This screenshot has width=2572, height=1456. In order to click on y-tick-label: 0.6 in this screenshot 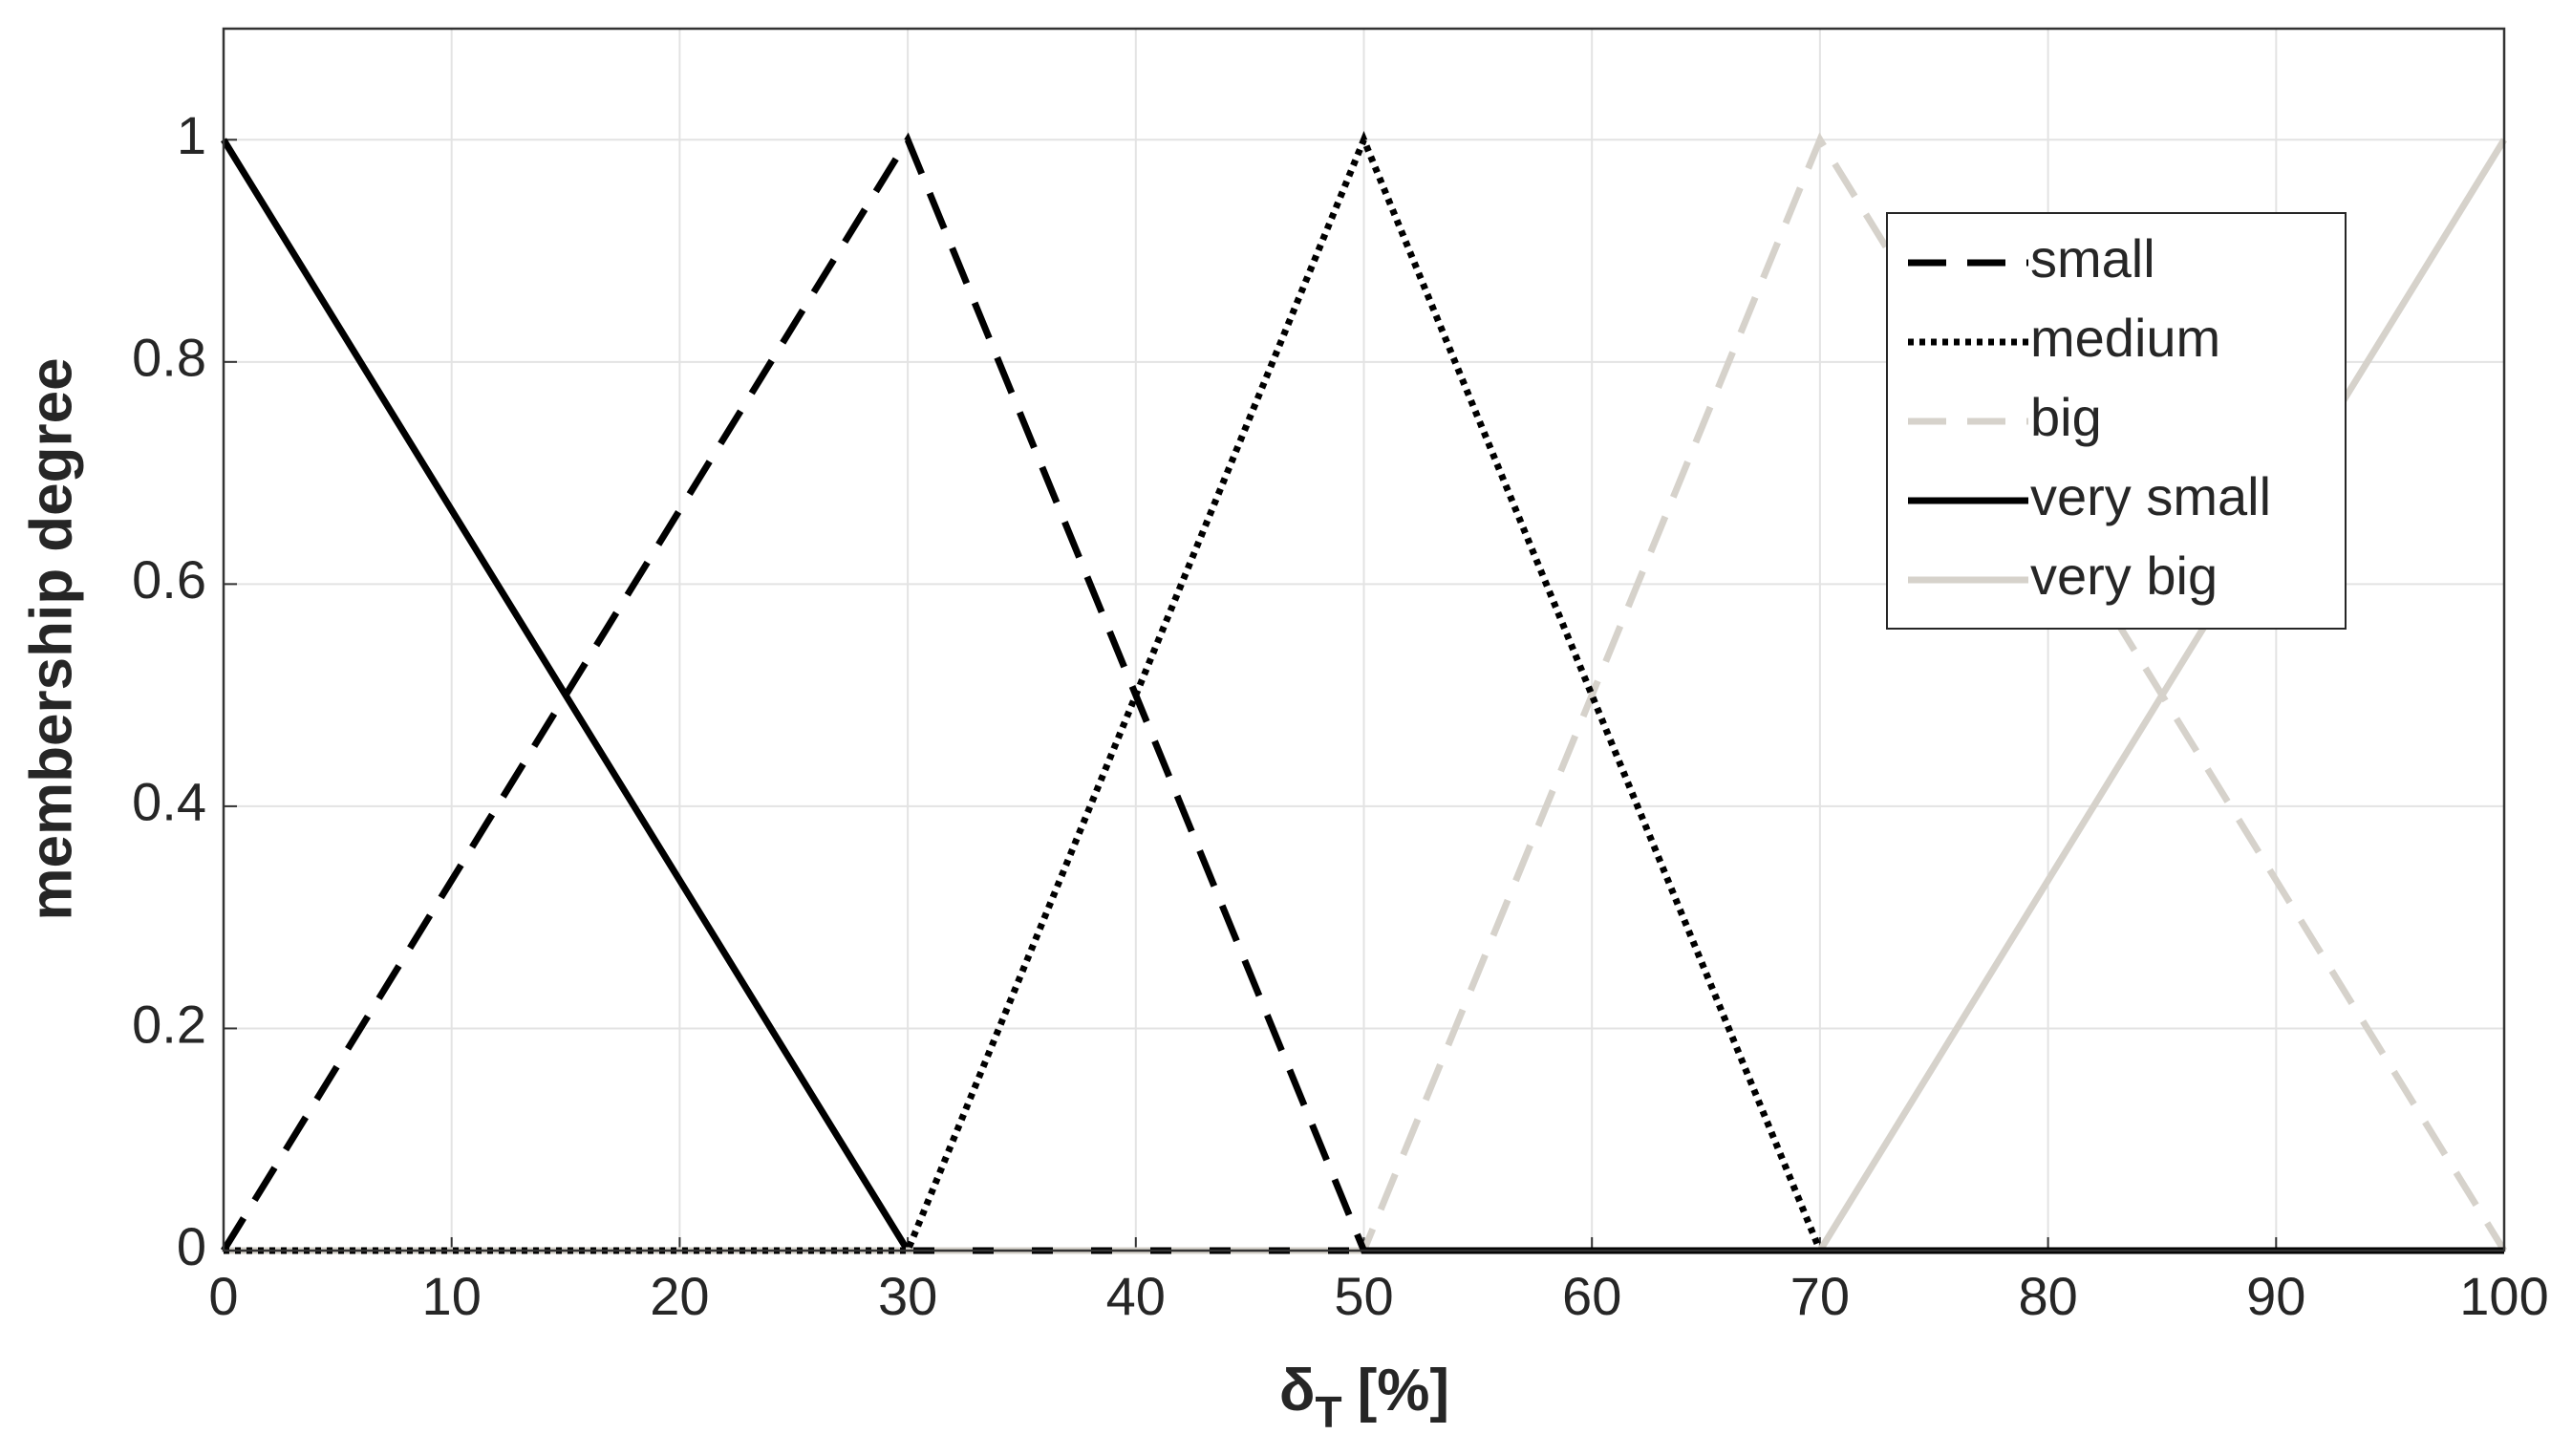, I will do `click(169, 580)`.